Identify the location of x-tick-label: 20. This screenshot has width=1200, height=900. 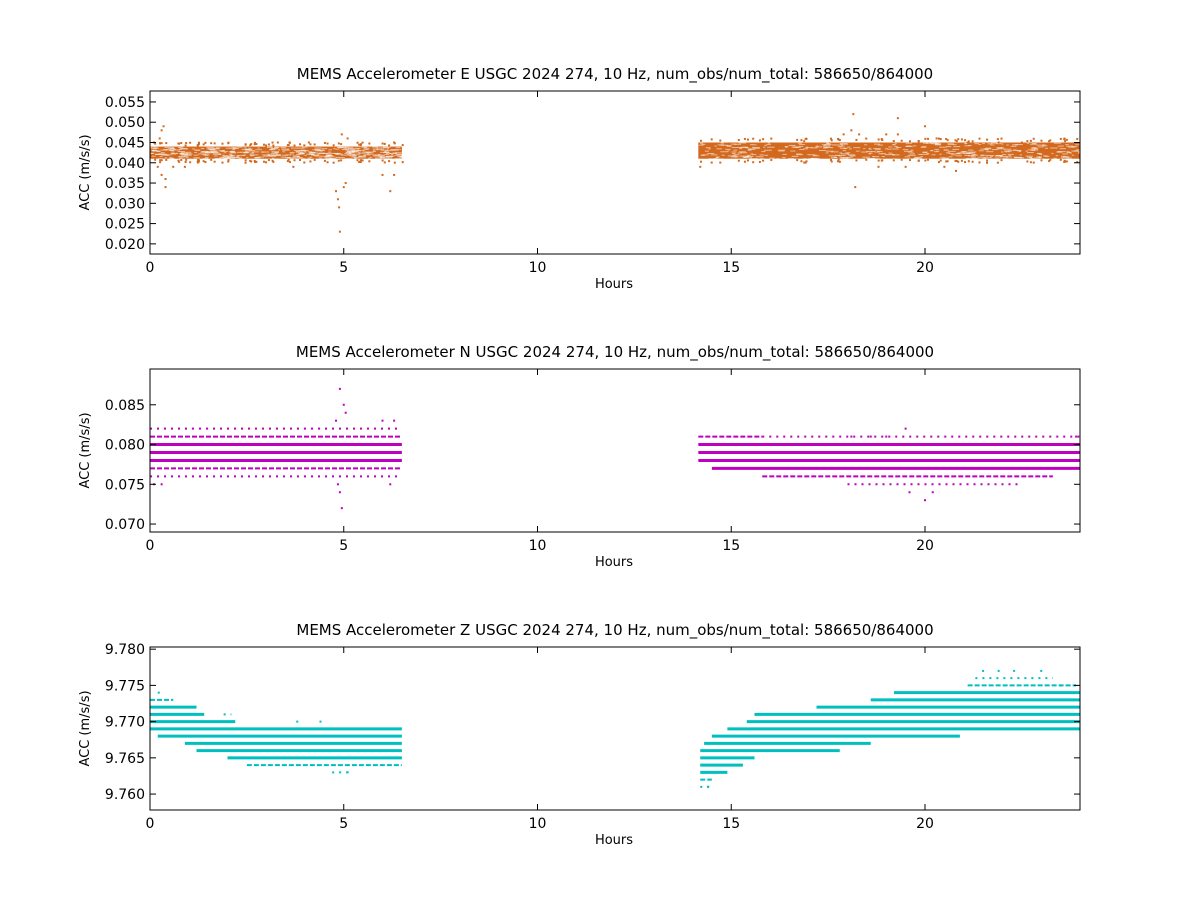
(925, 268).